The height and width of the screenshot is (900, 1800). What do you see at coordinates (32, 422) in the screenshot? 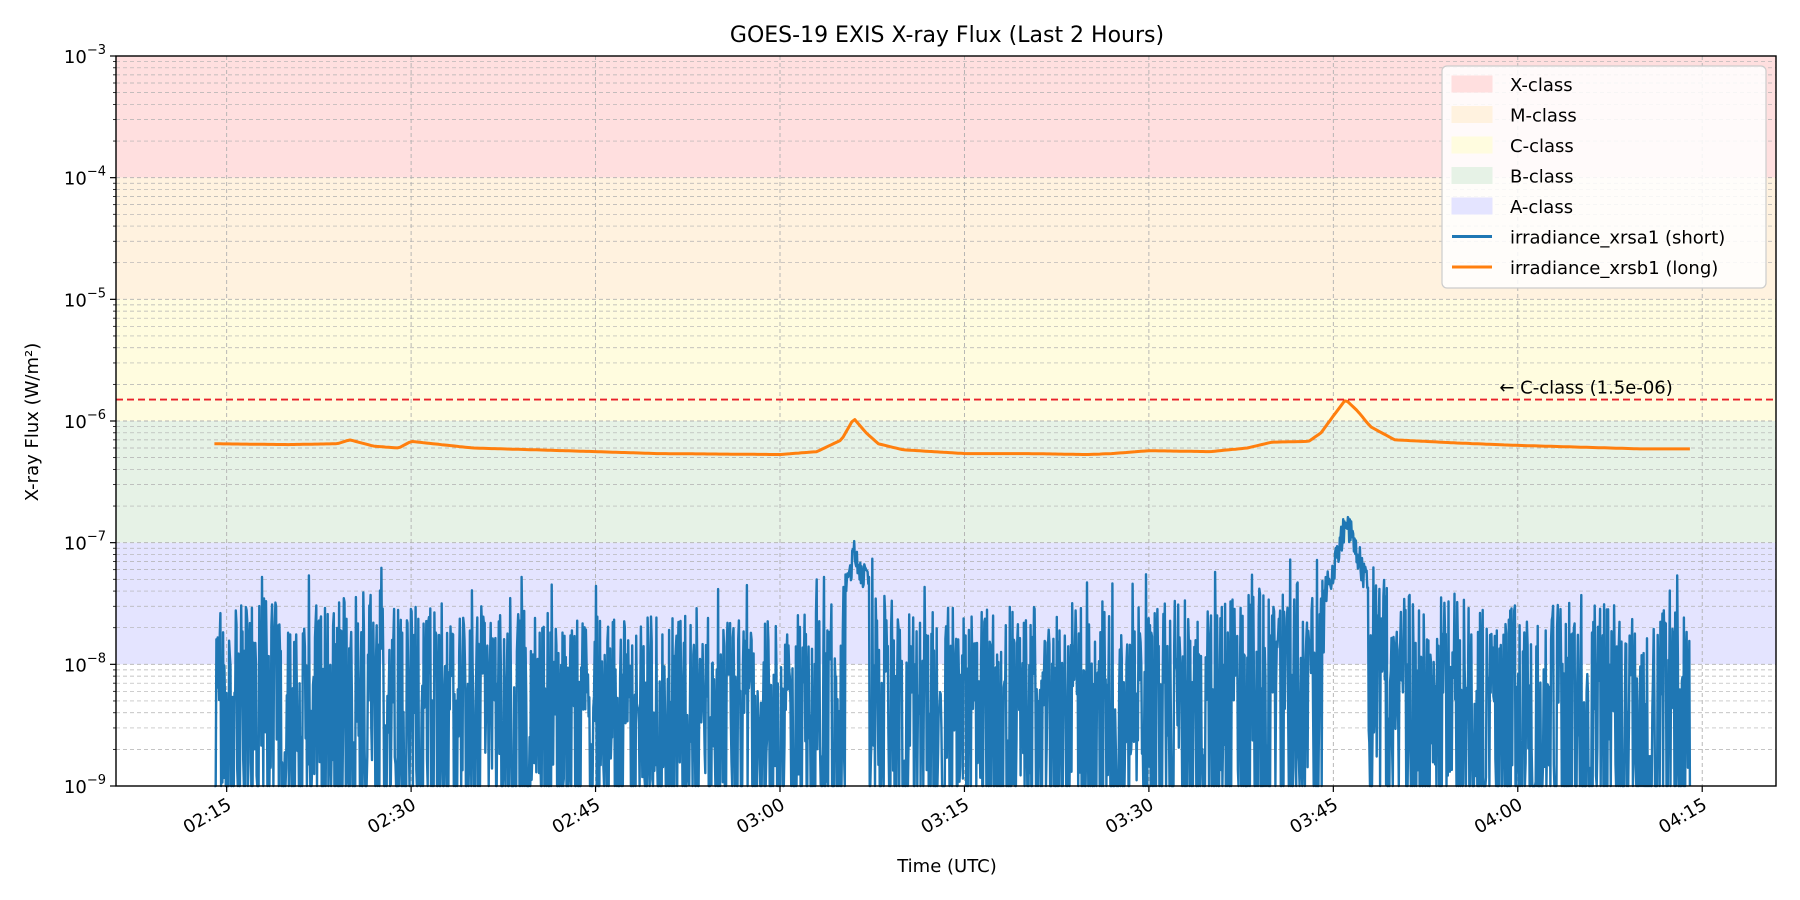
I see `y-axis-label: X-ray Flux (W/m²)` at bounding box center [32, 422].